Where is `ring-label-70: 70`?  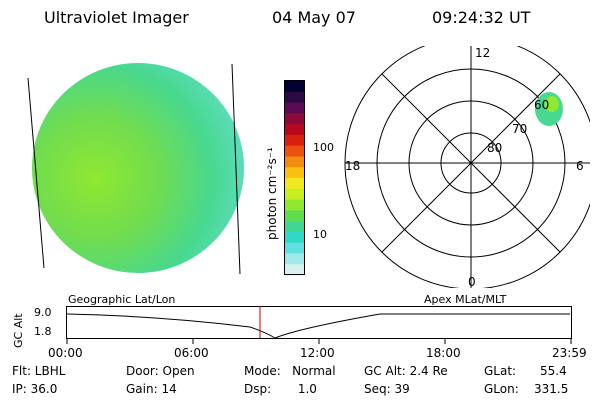
ring-label-70: 70 is located at coordinates (519, 129).